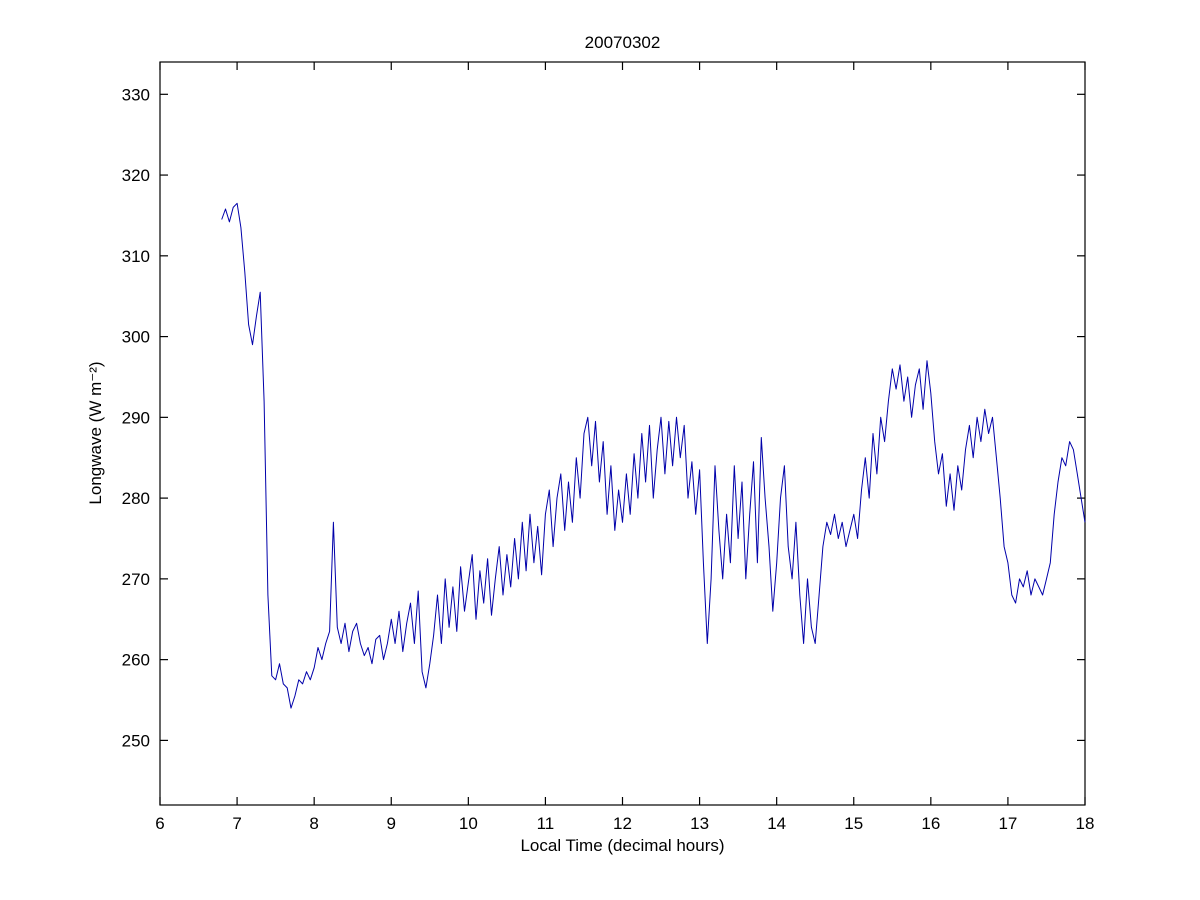 This screenshot has width=1200, height=900. Describe the element at coordinates (1007, 823) in the screenshot. I see `x-tick-label: 17` at that location.